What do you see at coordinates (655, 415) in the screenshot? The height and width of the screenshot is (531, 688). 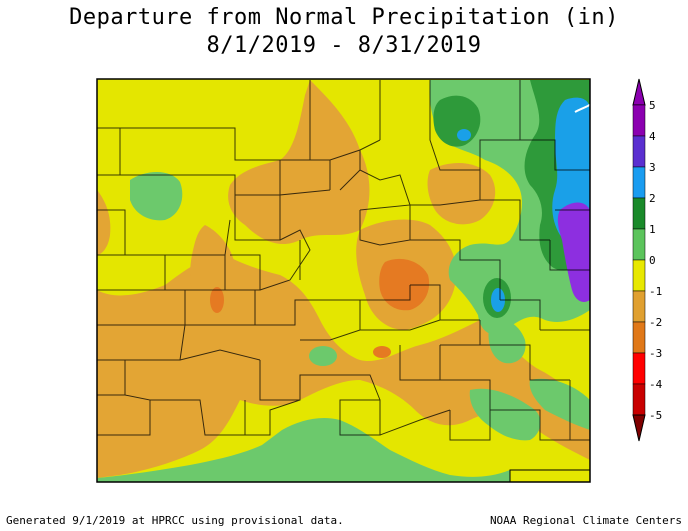 I see `legend-tick-label: -5` at bounding box center [655, 415].